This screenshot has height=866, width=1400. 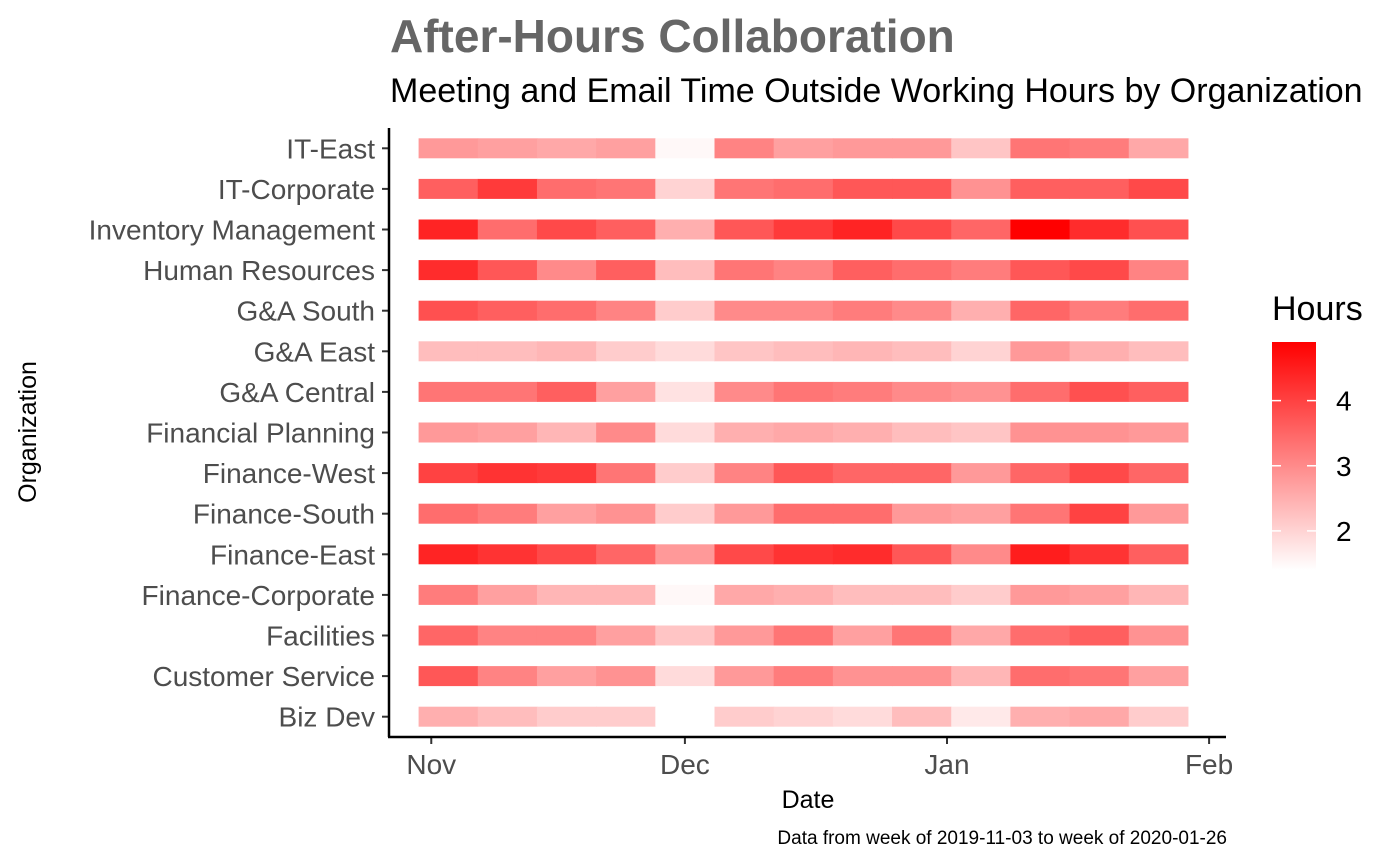 What do you see at coordinates (259, 270) in the screenshot?
I see `y-tick-label: Human Resources` at bounding box center [259, 270].